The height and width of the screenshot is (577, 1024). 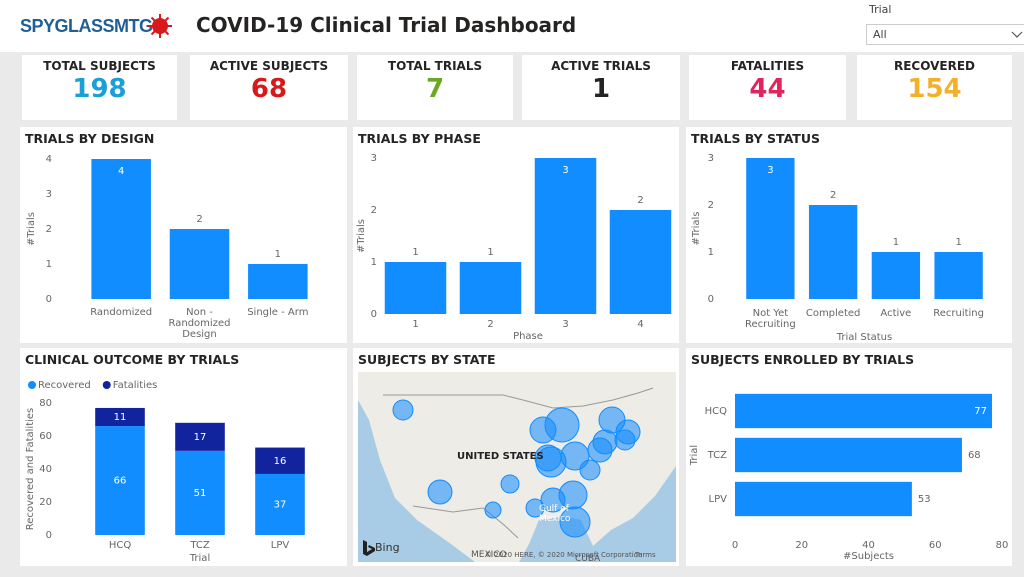 What do you see at coordinates (945, 34) in the screenshot?
I see `slicer-dropdown: All` at bounding box center [945, 34].